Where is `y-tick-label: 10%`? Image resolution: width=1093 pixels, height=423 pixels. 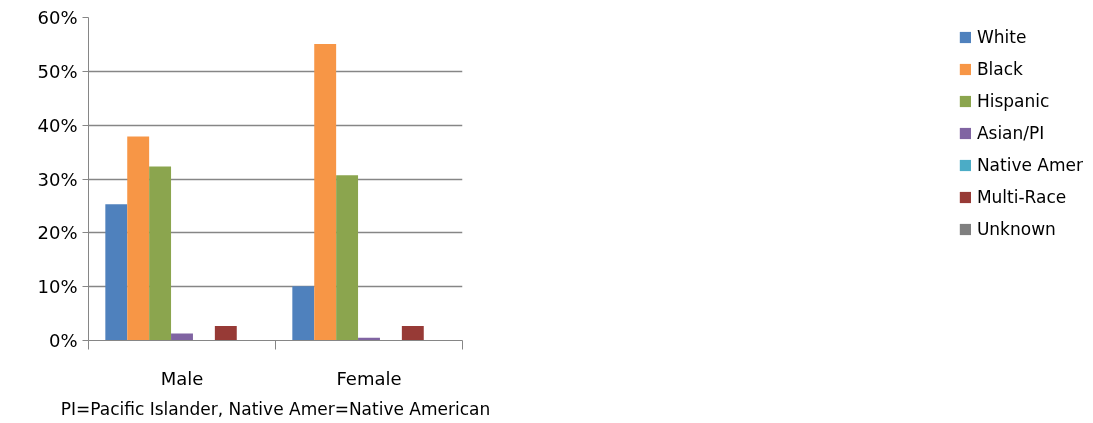
y-tick-label: 10% is located at coordinates (57, 287).